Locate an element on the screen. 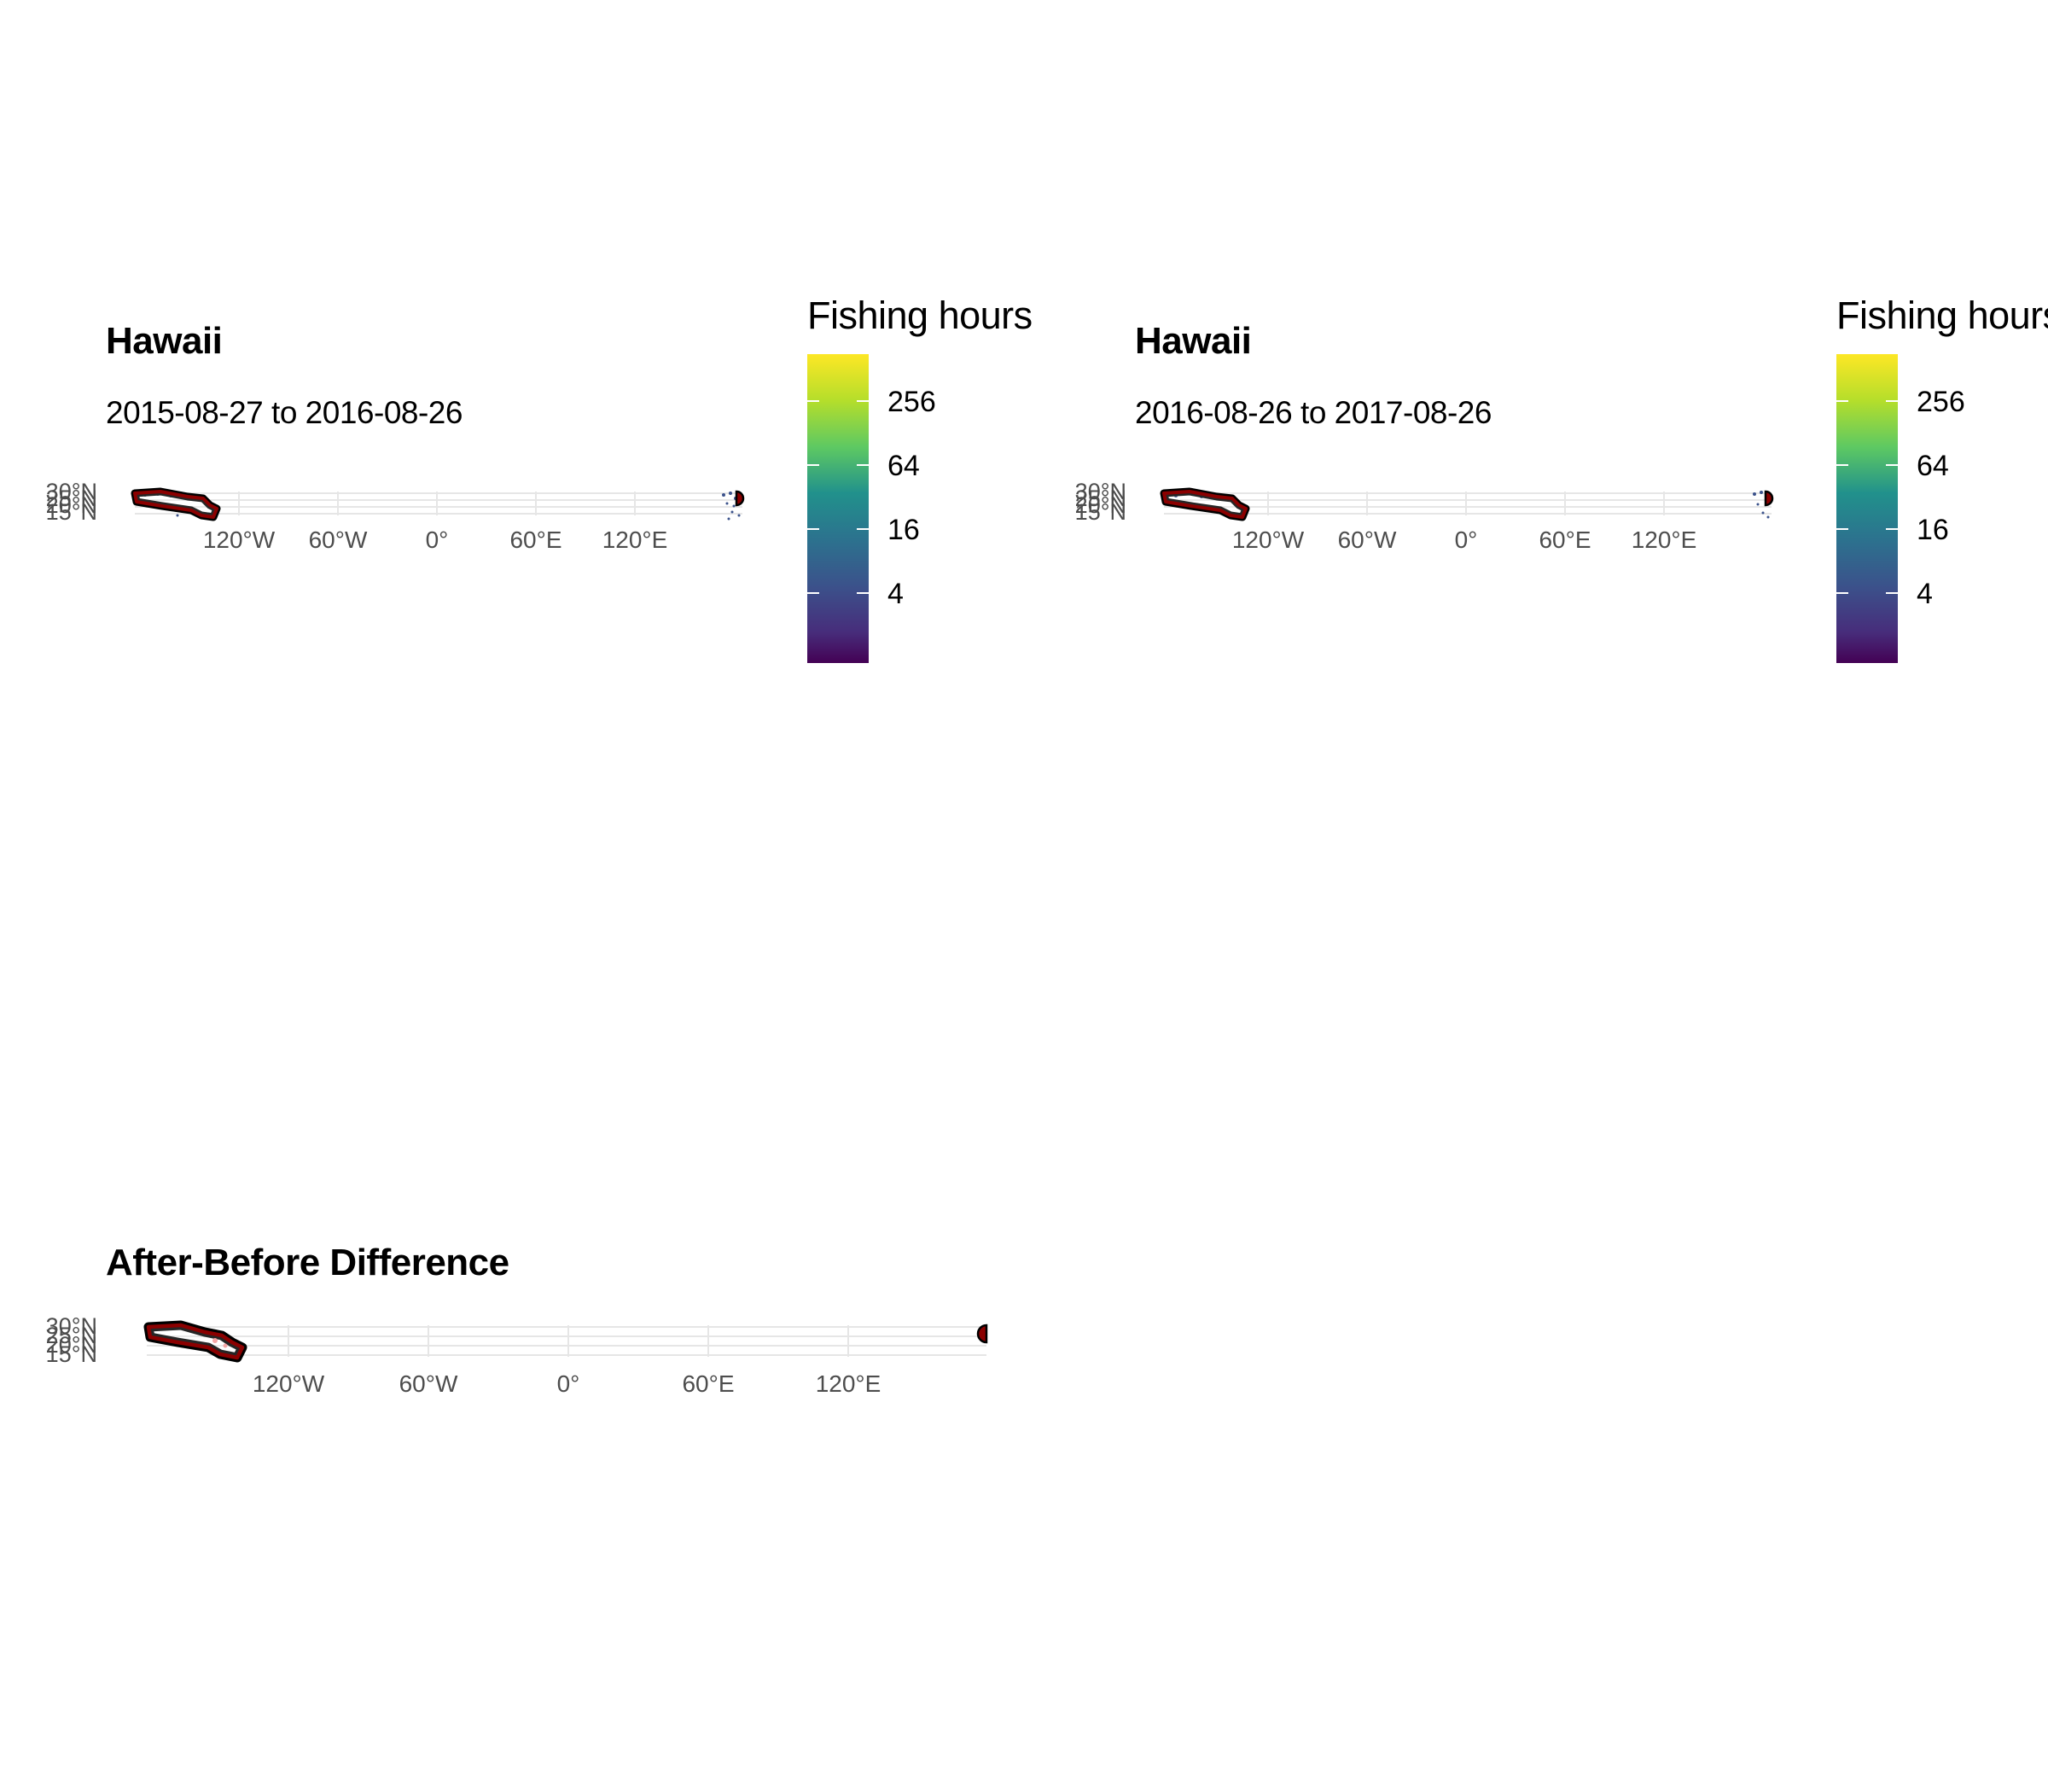 The width and height of the screenshot is (2048, 1792). panel-title: After-Before Difference is located at coordinates (307, 1262).